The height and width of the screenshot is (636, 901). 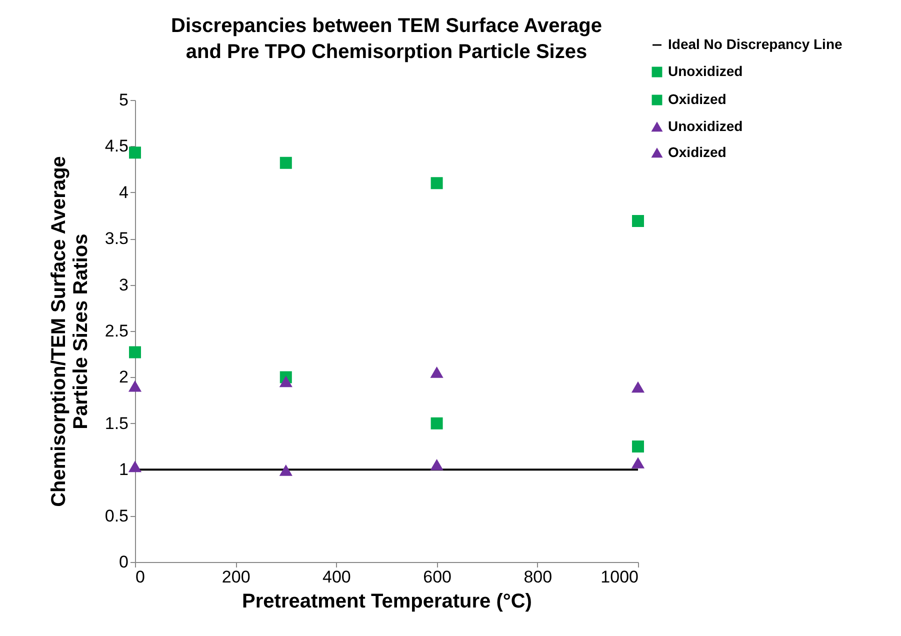 I want to click on y-tick-label: 4, so click(x=123, y=192).